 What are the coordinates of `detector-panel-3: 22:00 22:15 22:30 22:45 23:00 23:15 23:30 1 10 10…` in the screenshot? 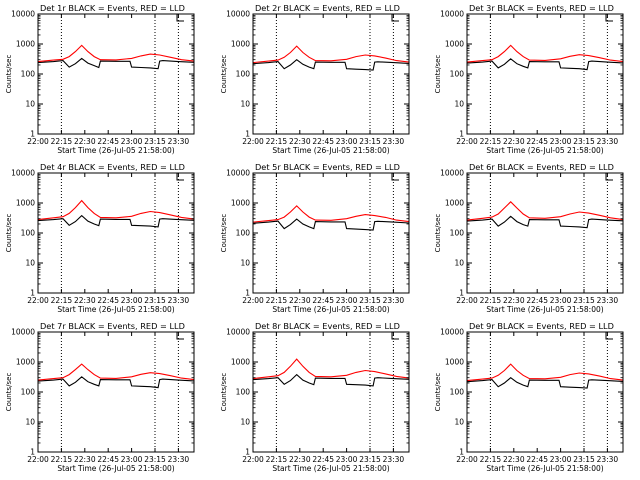 It's located at (529, 79).